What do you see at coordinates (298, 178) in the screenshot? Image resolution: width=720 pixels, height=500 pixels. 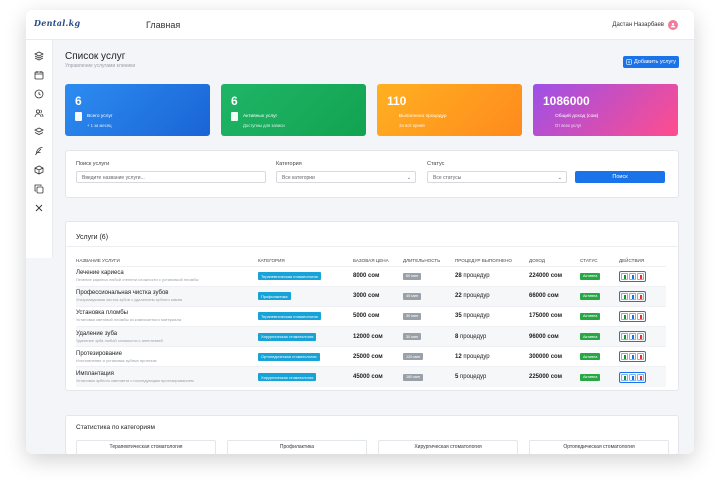 I see `category-value: Все категории` at bounding box center [298, 178].